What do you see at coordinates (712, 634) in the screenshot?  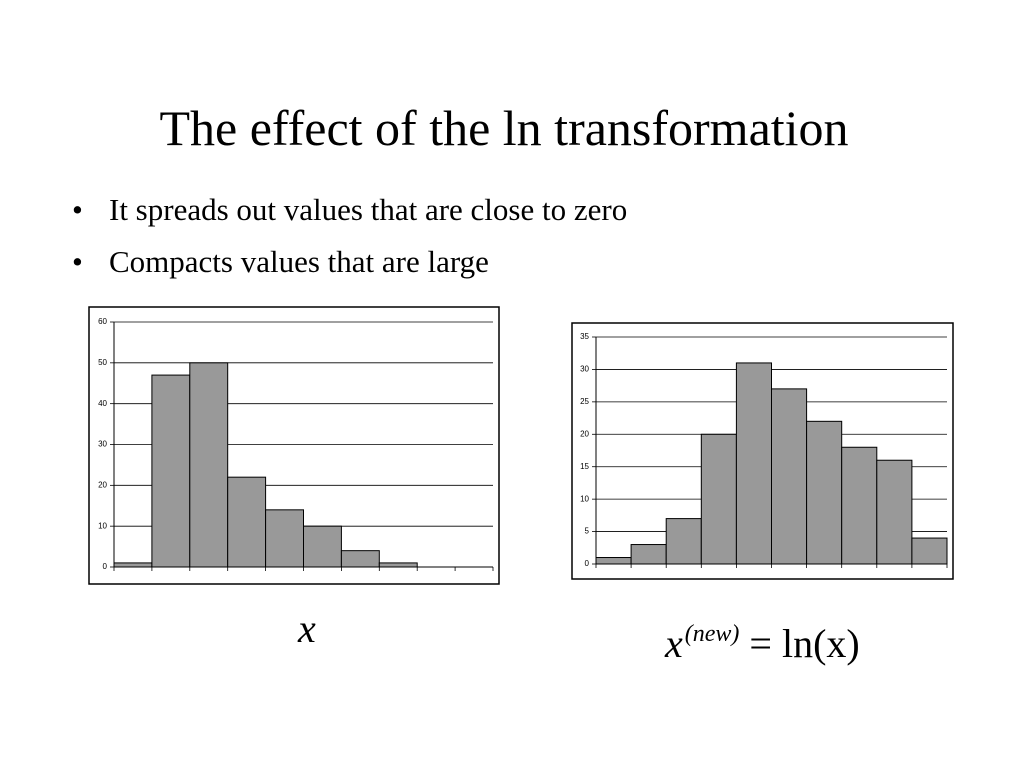 I see `caption-superscript: (new)` at bounding box center [712, 634].